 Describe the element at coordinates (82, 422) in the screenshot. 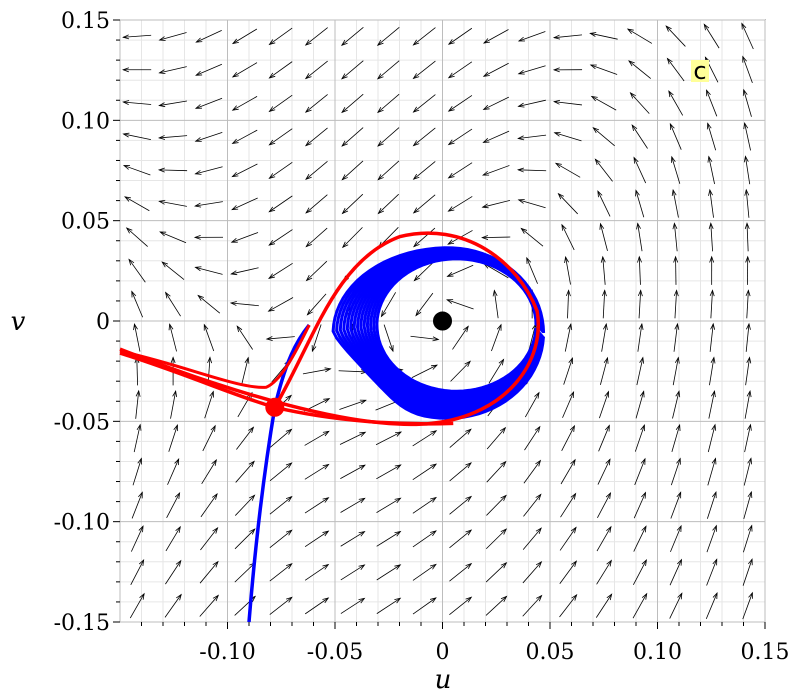

I see `y-tick-label: -0.05` at that location.